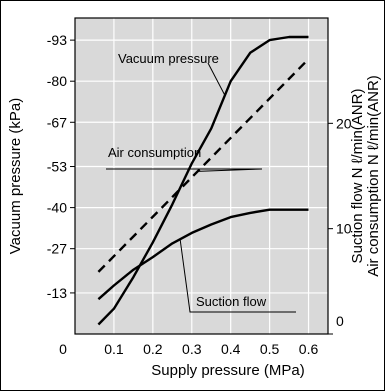 Image resolution: width=385 pixels, height=391 pixels. I want to click on suction-flow-line, so click(203, 254).